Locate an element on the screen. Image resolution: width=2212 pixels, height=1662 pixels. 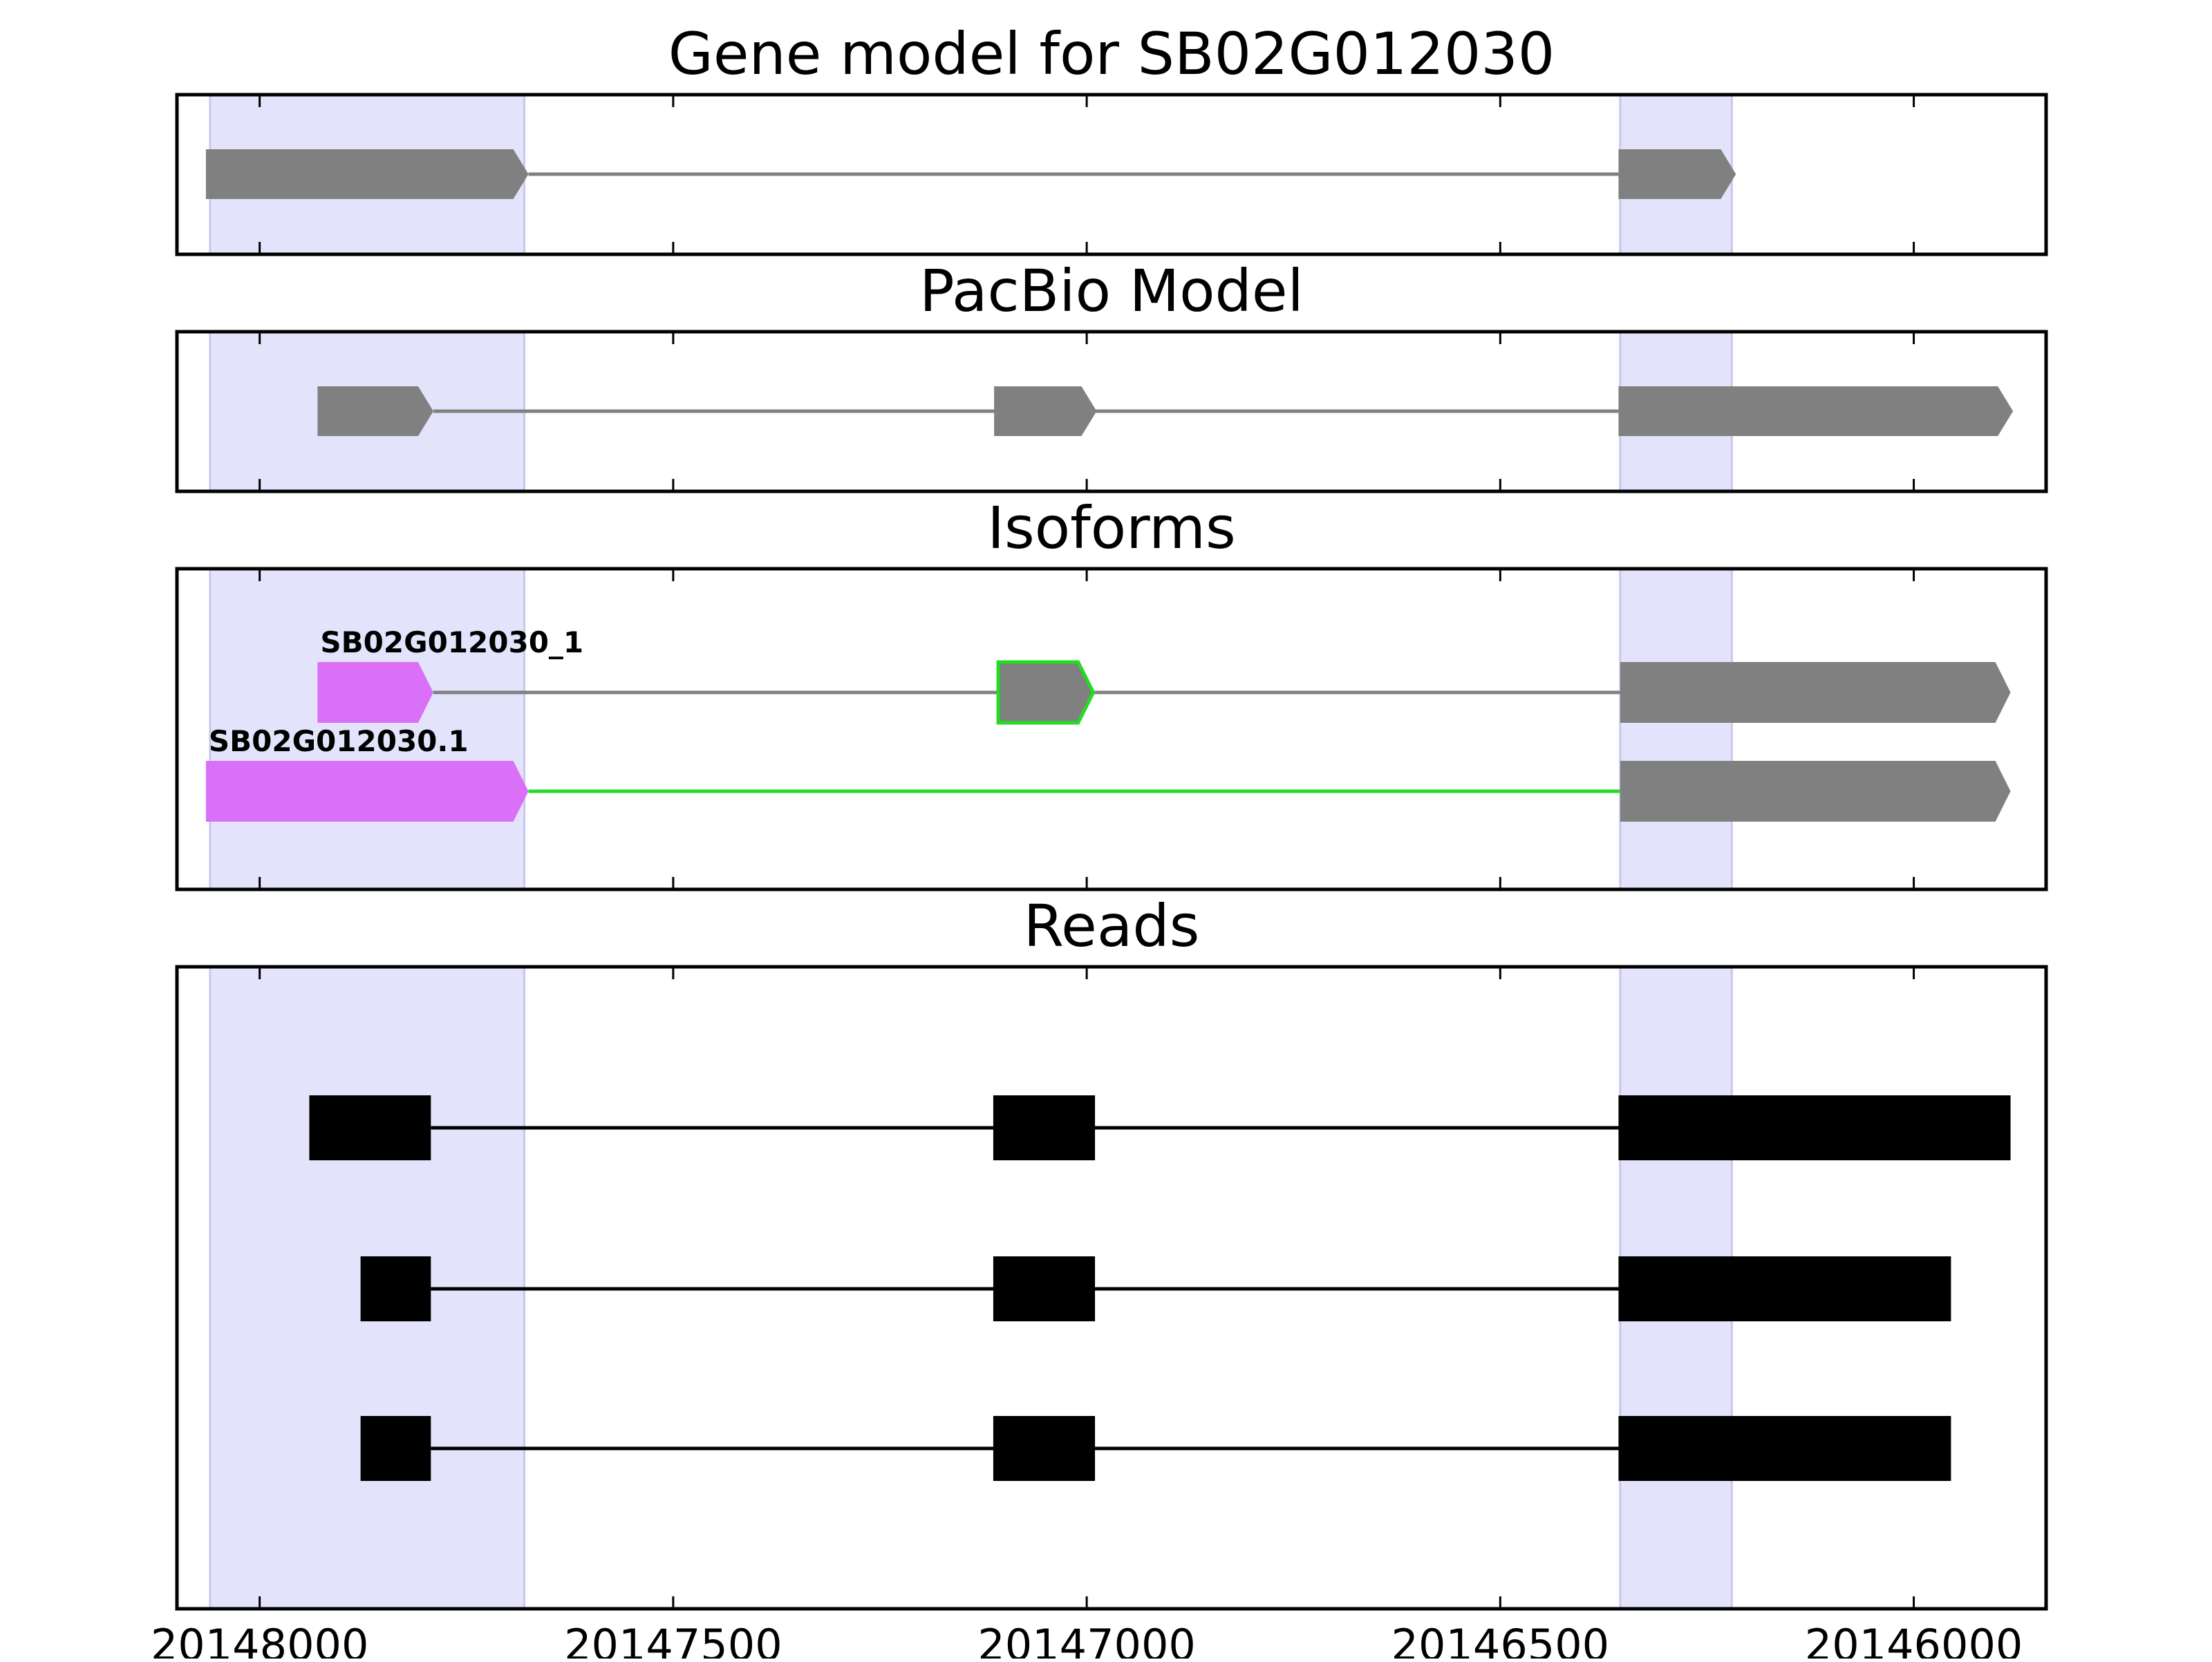
panel-gene: Gene model for SB02G012030 is located at coordinates (1111, 138).